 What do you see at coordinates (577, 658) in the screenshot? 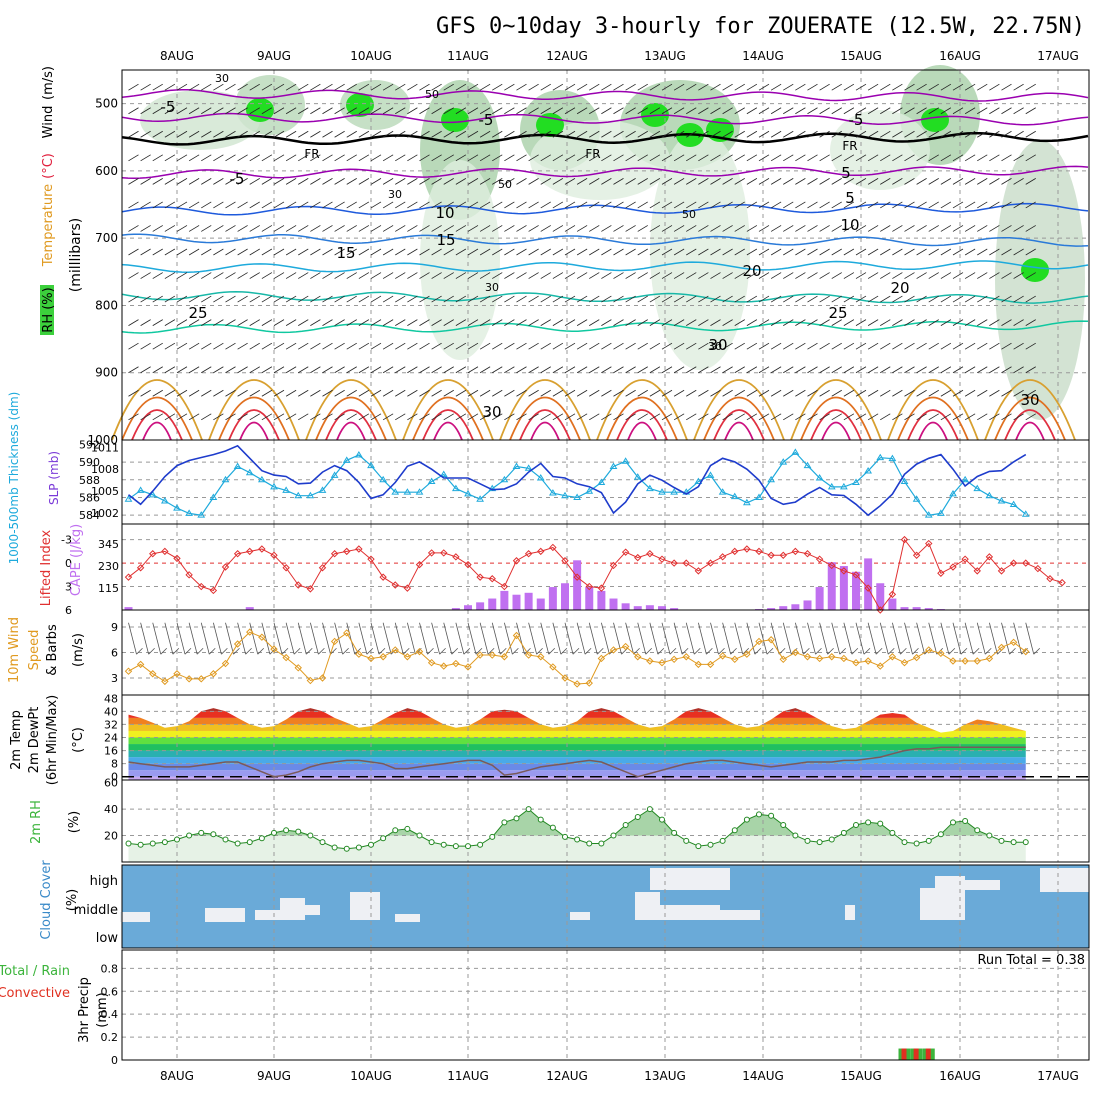
I see `wind-speed-line` at bounding box center [577, 658].